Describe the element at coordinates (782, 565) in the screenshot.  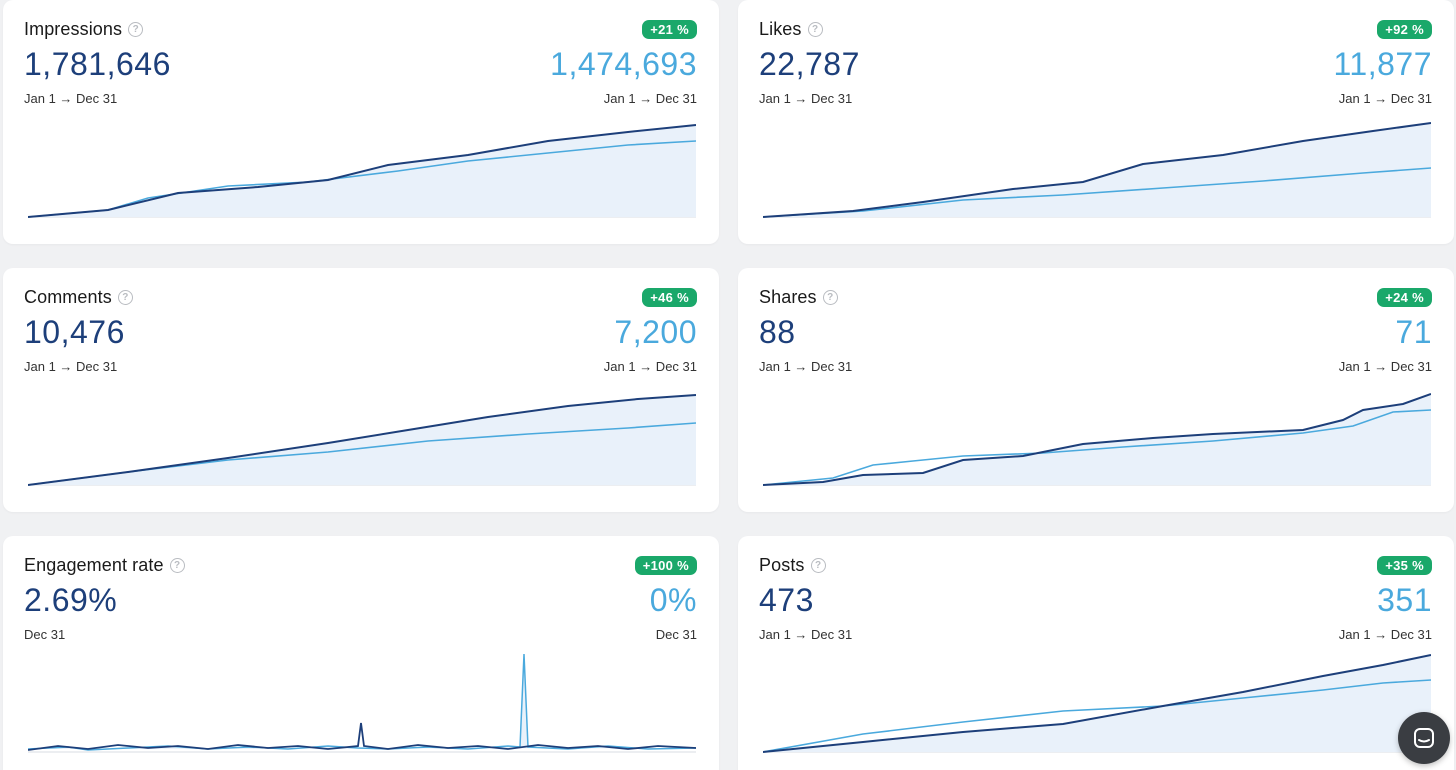
I see `card-title: Posts` at that location.